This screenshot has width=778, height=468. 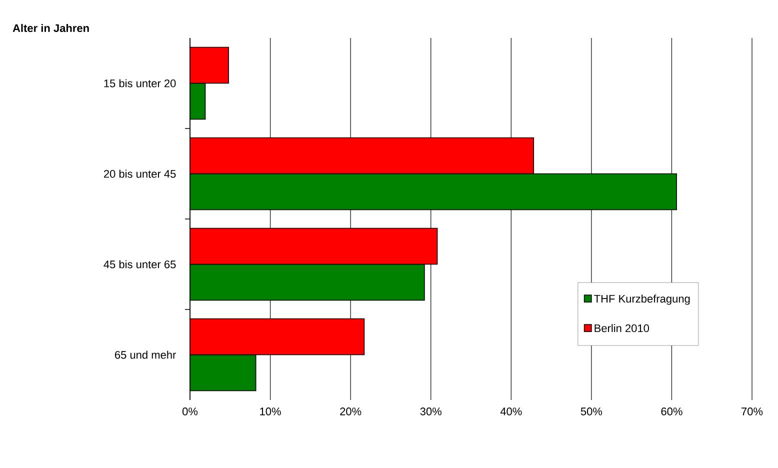 What do you see at coordinates (145, 354) in the screenshot?
I see `y-tick-label: 65 und mehr` at bounding box center [145, 354].